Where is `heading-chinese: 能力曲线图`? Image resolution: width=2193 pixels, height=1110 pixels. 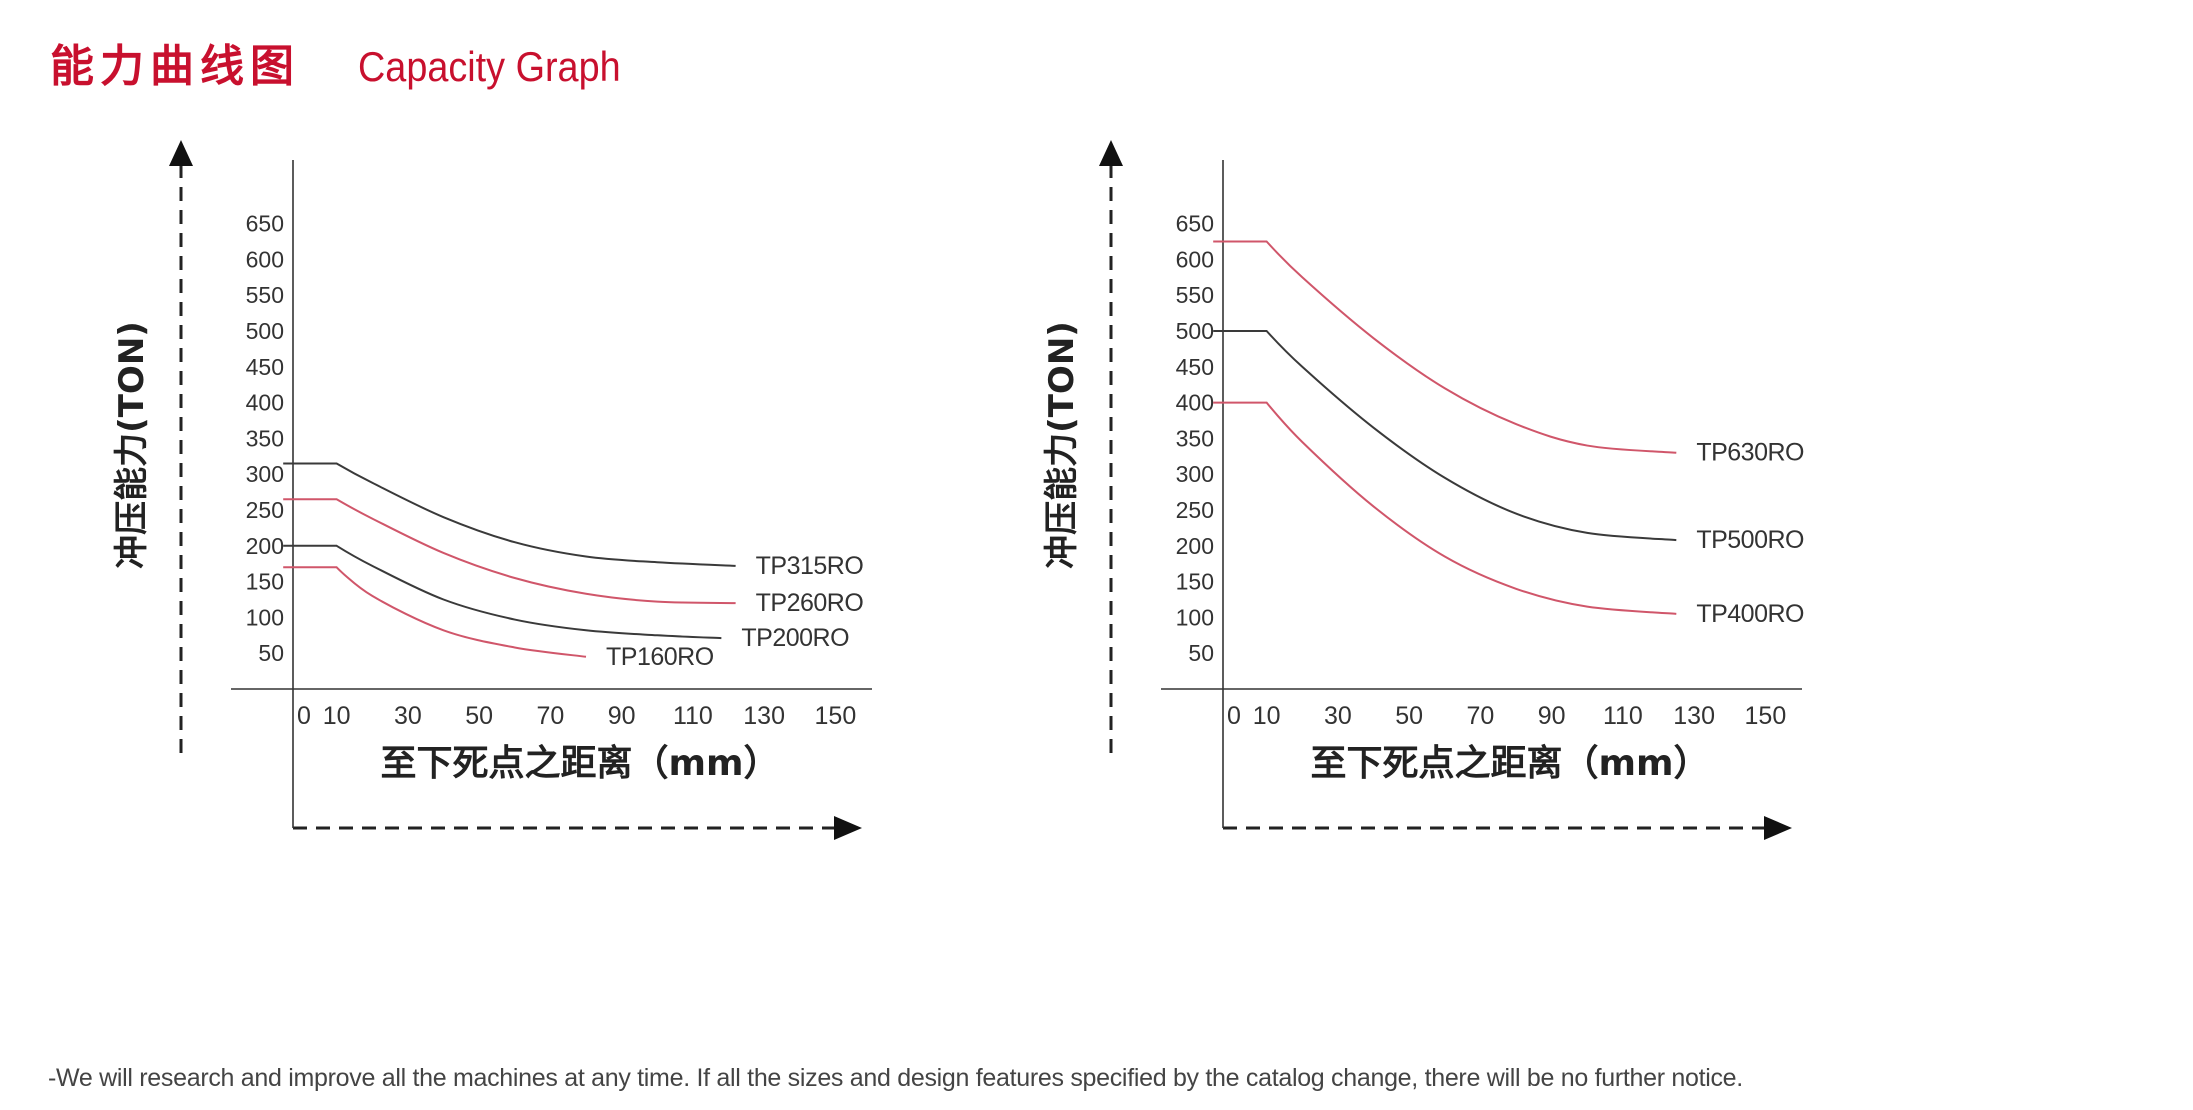
heading-chinese: 能力曲线图 is located at coordinates (175, 66).